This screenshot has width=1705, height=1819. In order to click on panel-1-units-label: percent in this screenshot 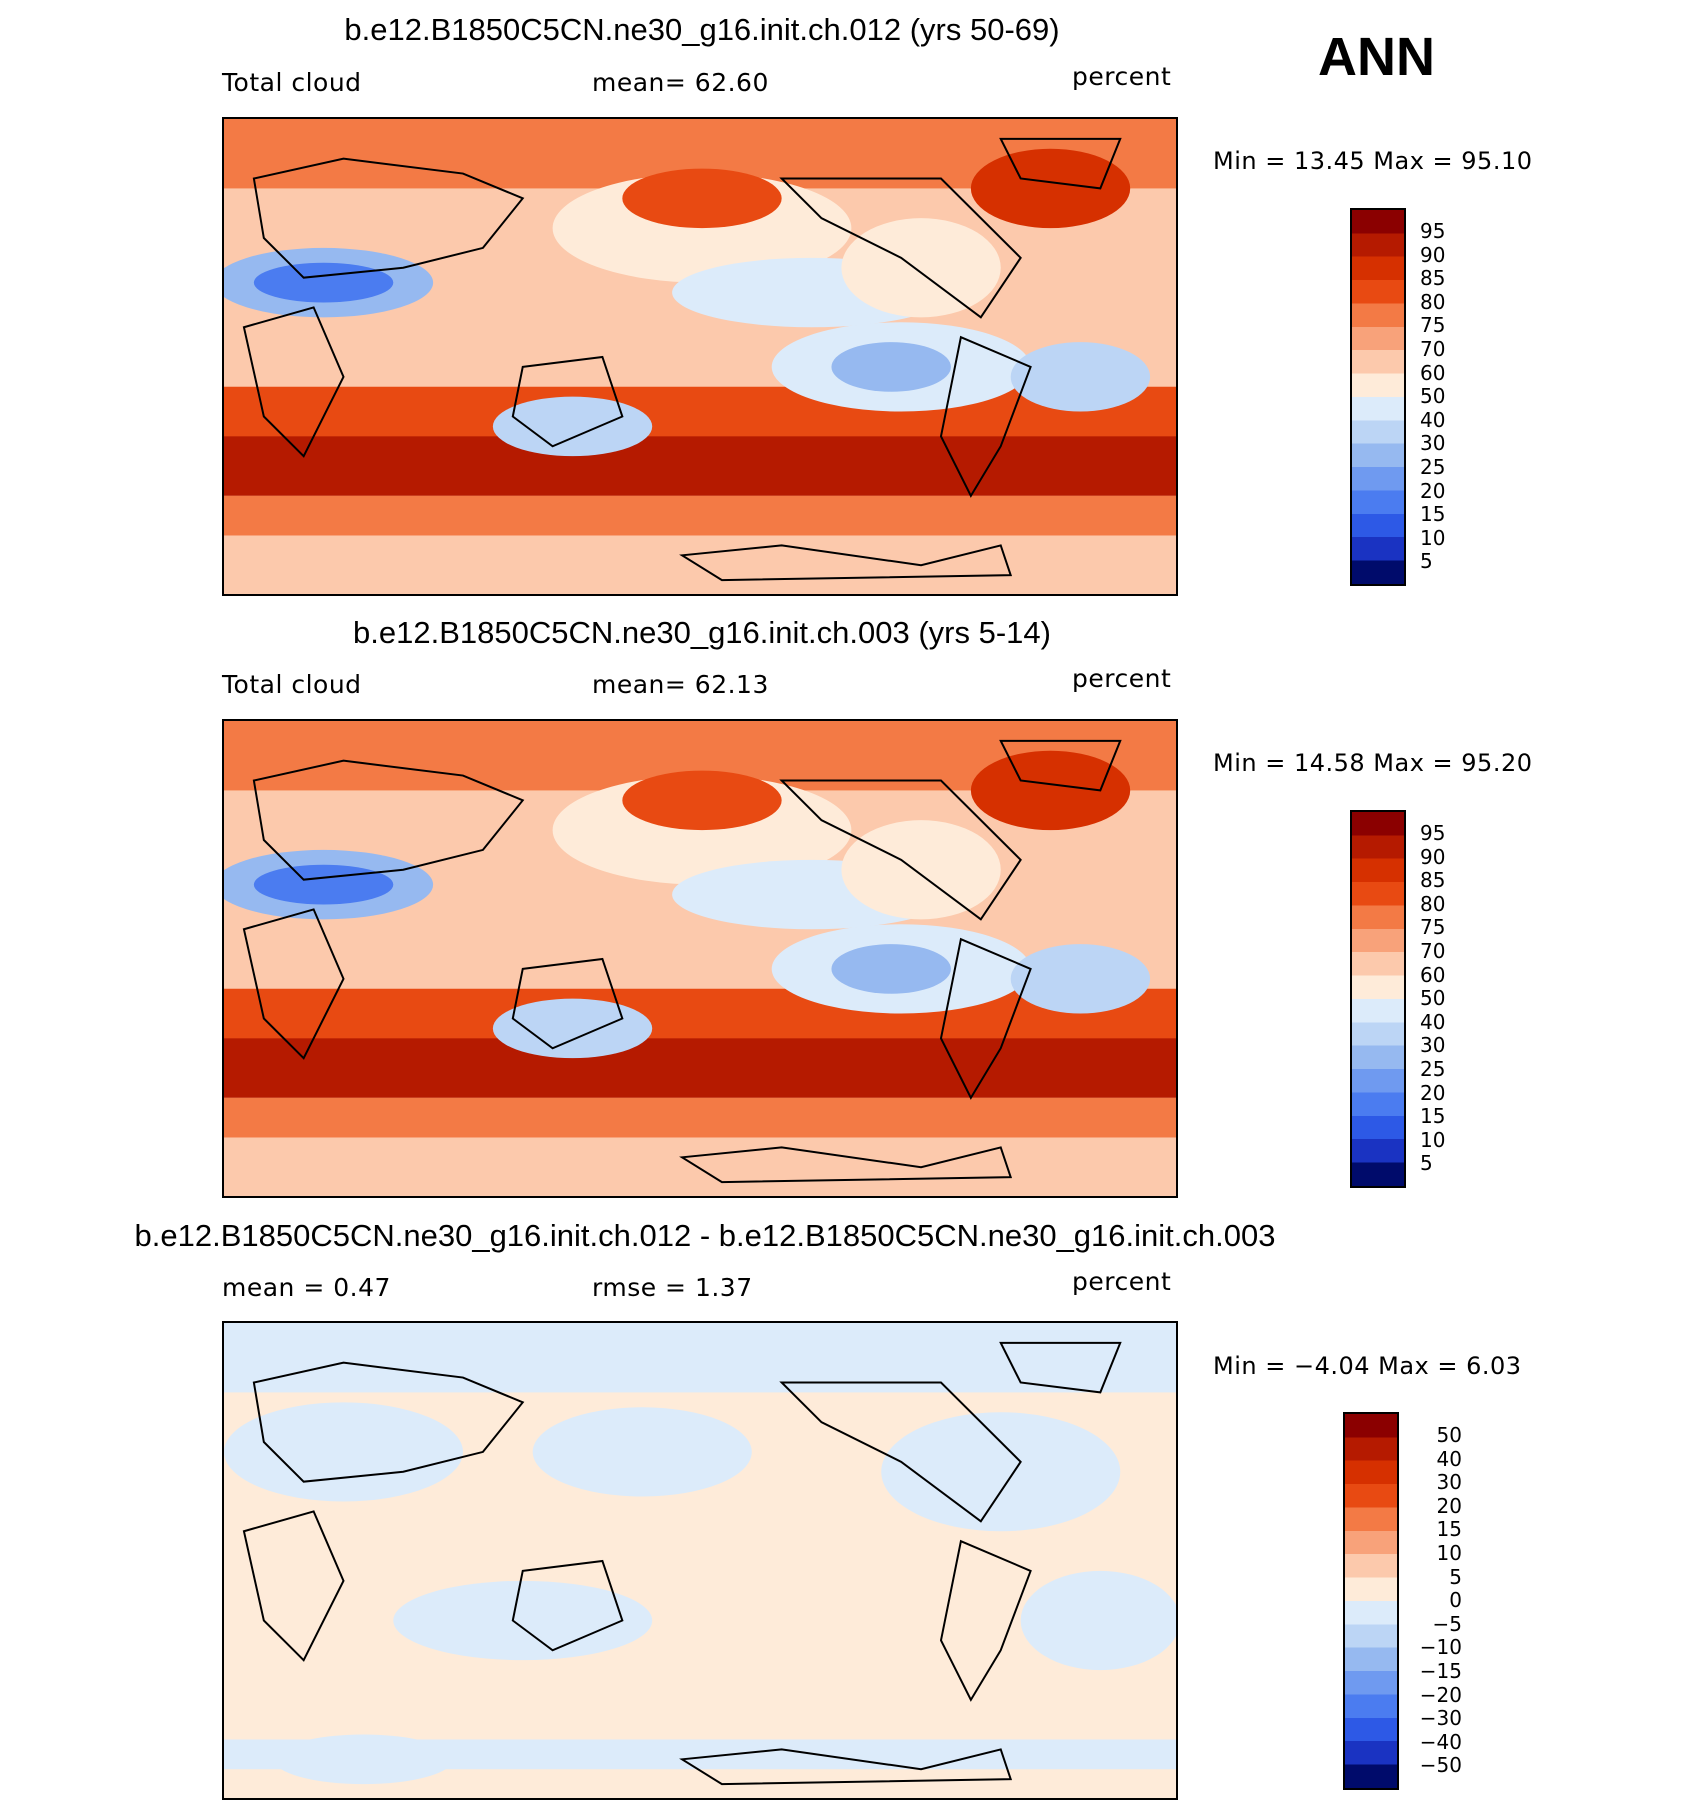, I will do `click(1122, 76)`.